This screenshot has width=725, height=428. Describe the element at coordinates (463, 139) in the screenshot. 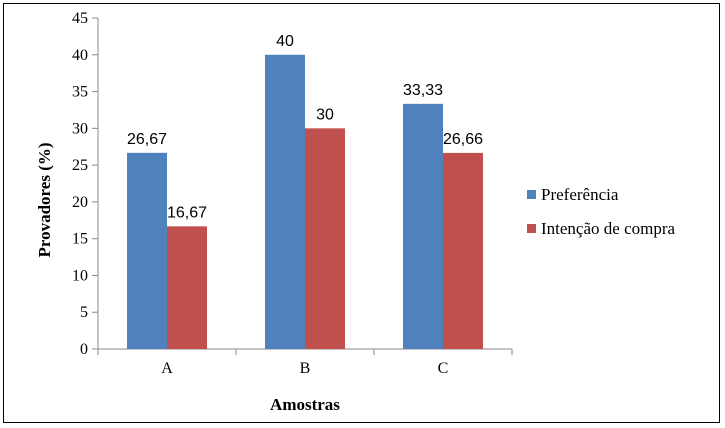

I see `data-label: 26,66` at that location.